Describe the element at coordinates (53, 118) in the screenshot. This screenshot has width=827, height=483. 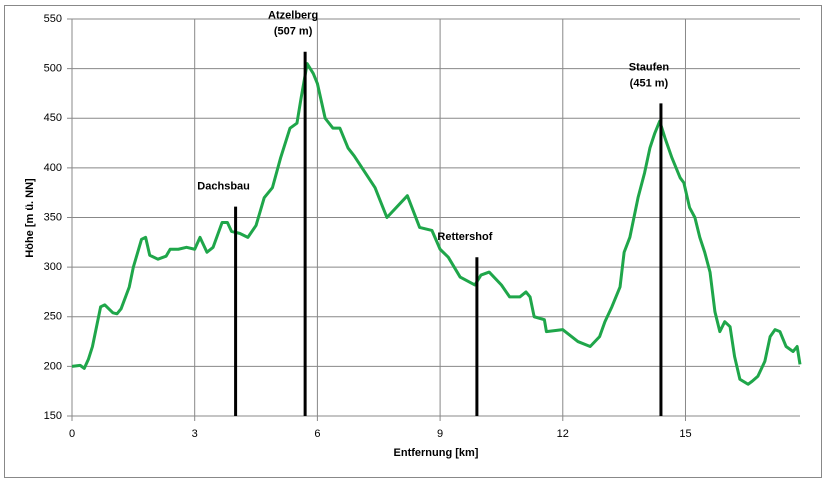
I see `y-tick-label: 450` at that location.